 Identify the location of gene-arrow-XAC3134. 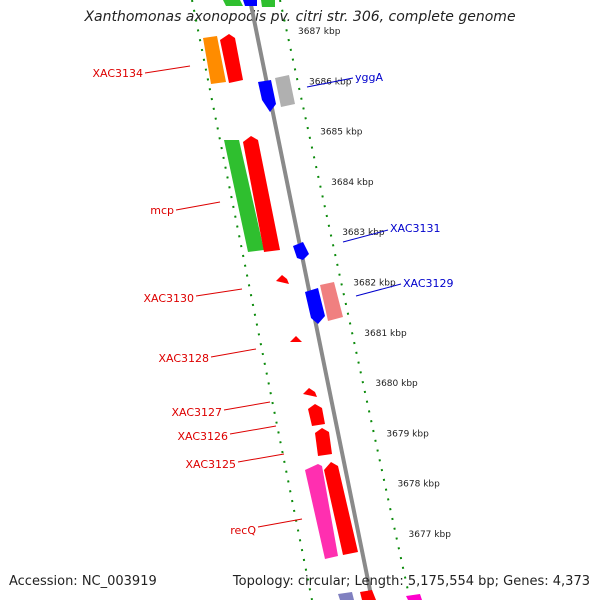
(231, 58).